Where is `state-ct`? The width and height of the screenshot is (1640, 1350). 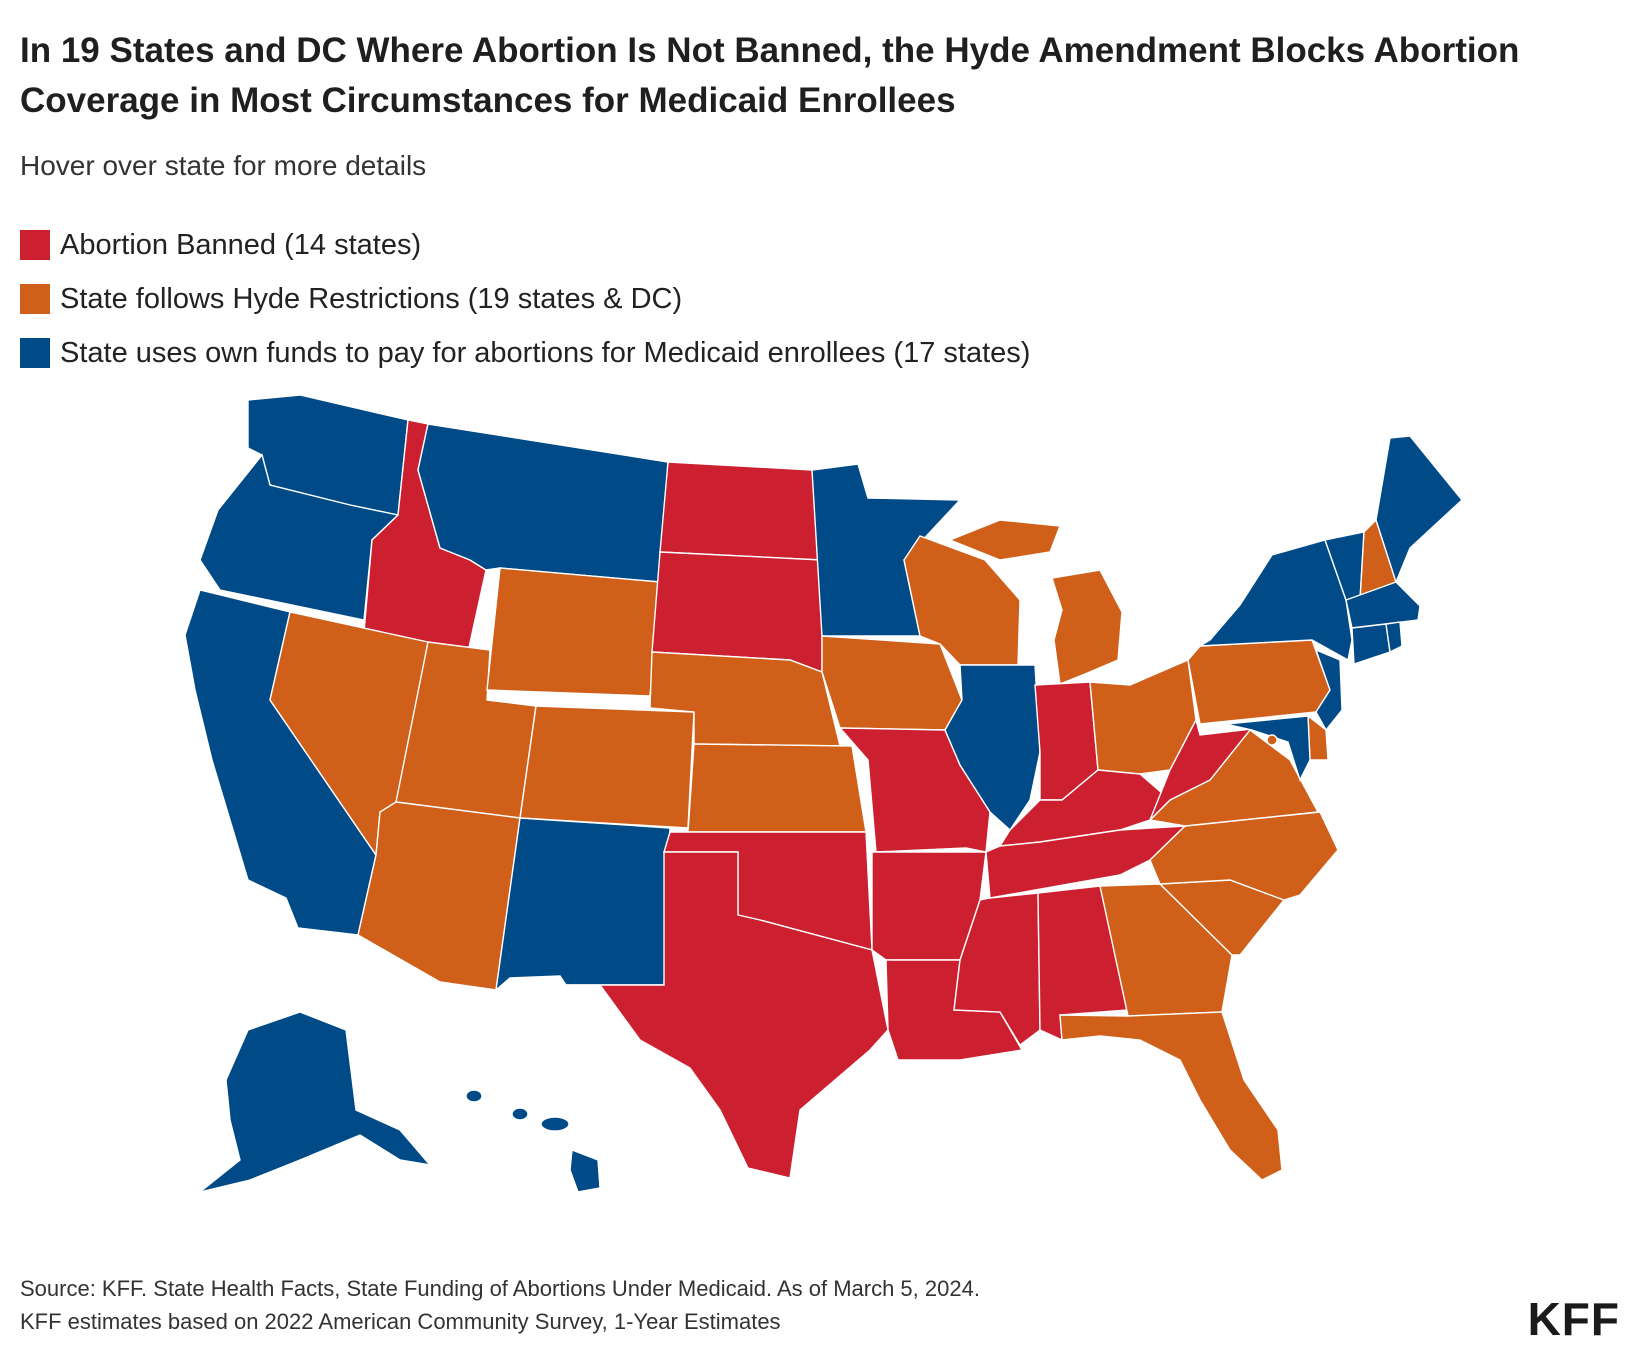 state-ct is located at coordinates (1371, 644).